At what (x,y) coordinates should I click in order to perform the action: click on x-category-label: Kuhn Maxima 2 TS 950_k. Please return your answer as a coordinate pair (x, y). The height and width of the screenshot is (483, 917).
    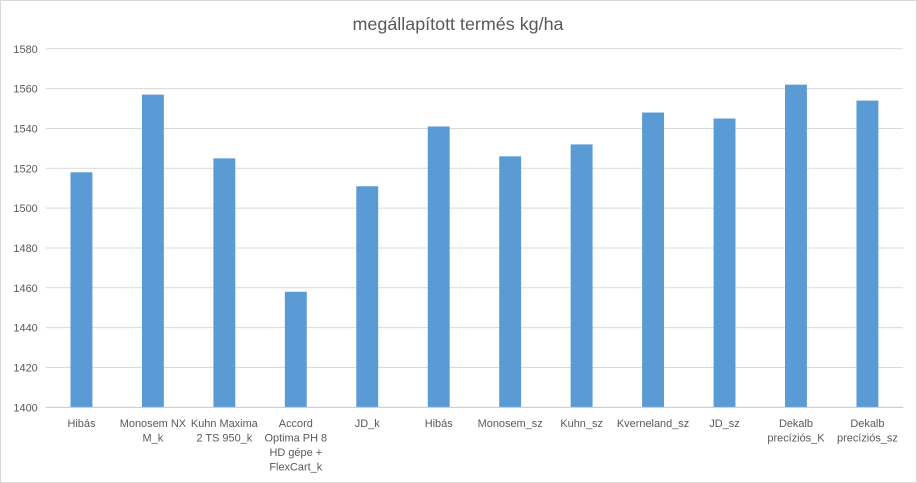
    Looking at the image, I should click on (225, 431).